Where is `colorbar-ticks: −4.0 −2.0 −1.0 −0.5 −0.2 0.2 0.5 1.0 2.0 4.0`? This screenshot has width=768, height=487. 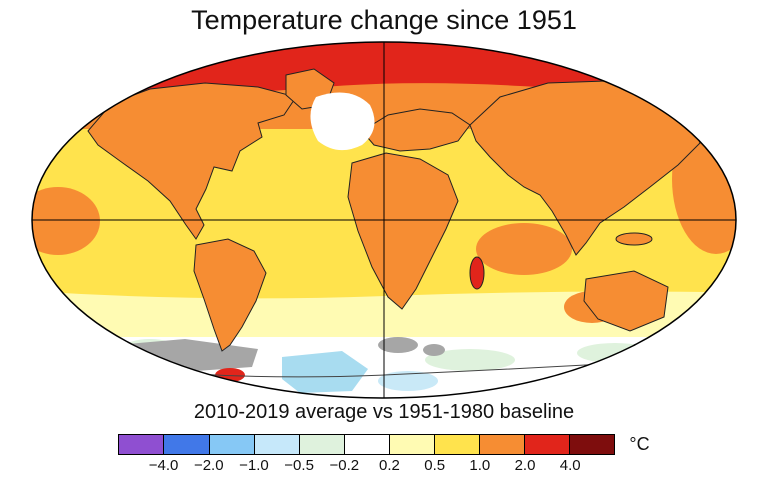 colorbar-ticks: −4.0 −2.0 −1.0 −0.5 −0.2 0.2 0.5 1.0 2.0 4.0 is located at coordinates (366, 464).